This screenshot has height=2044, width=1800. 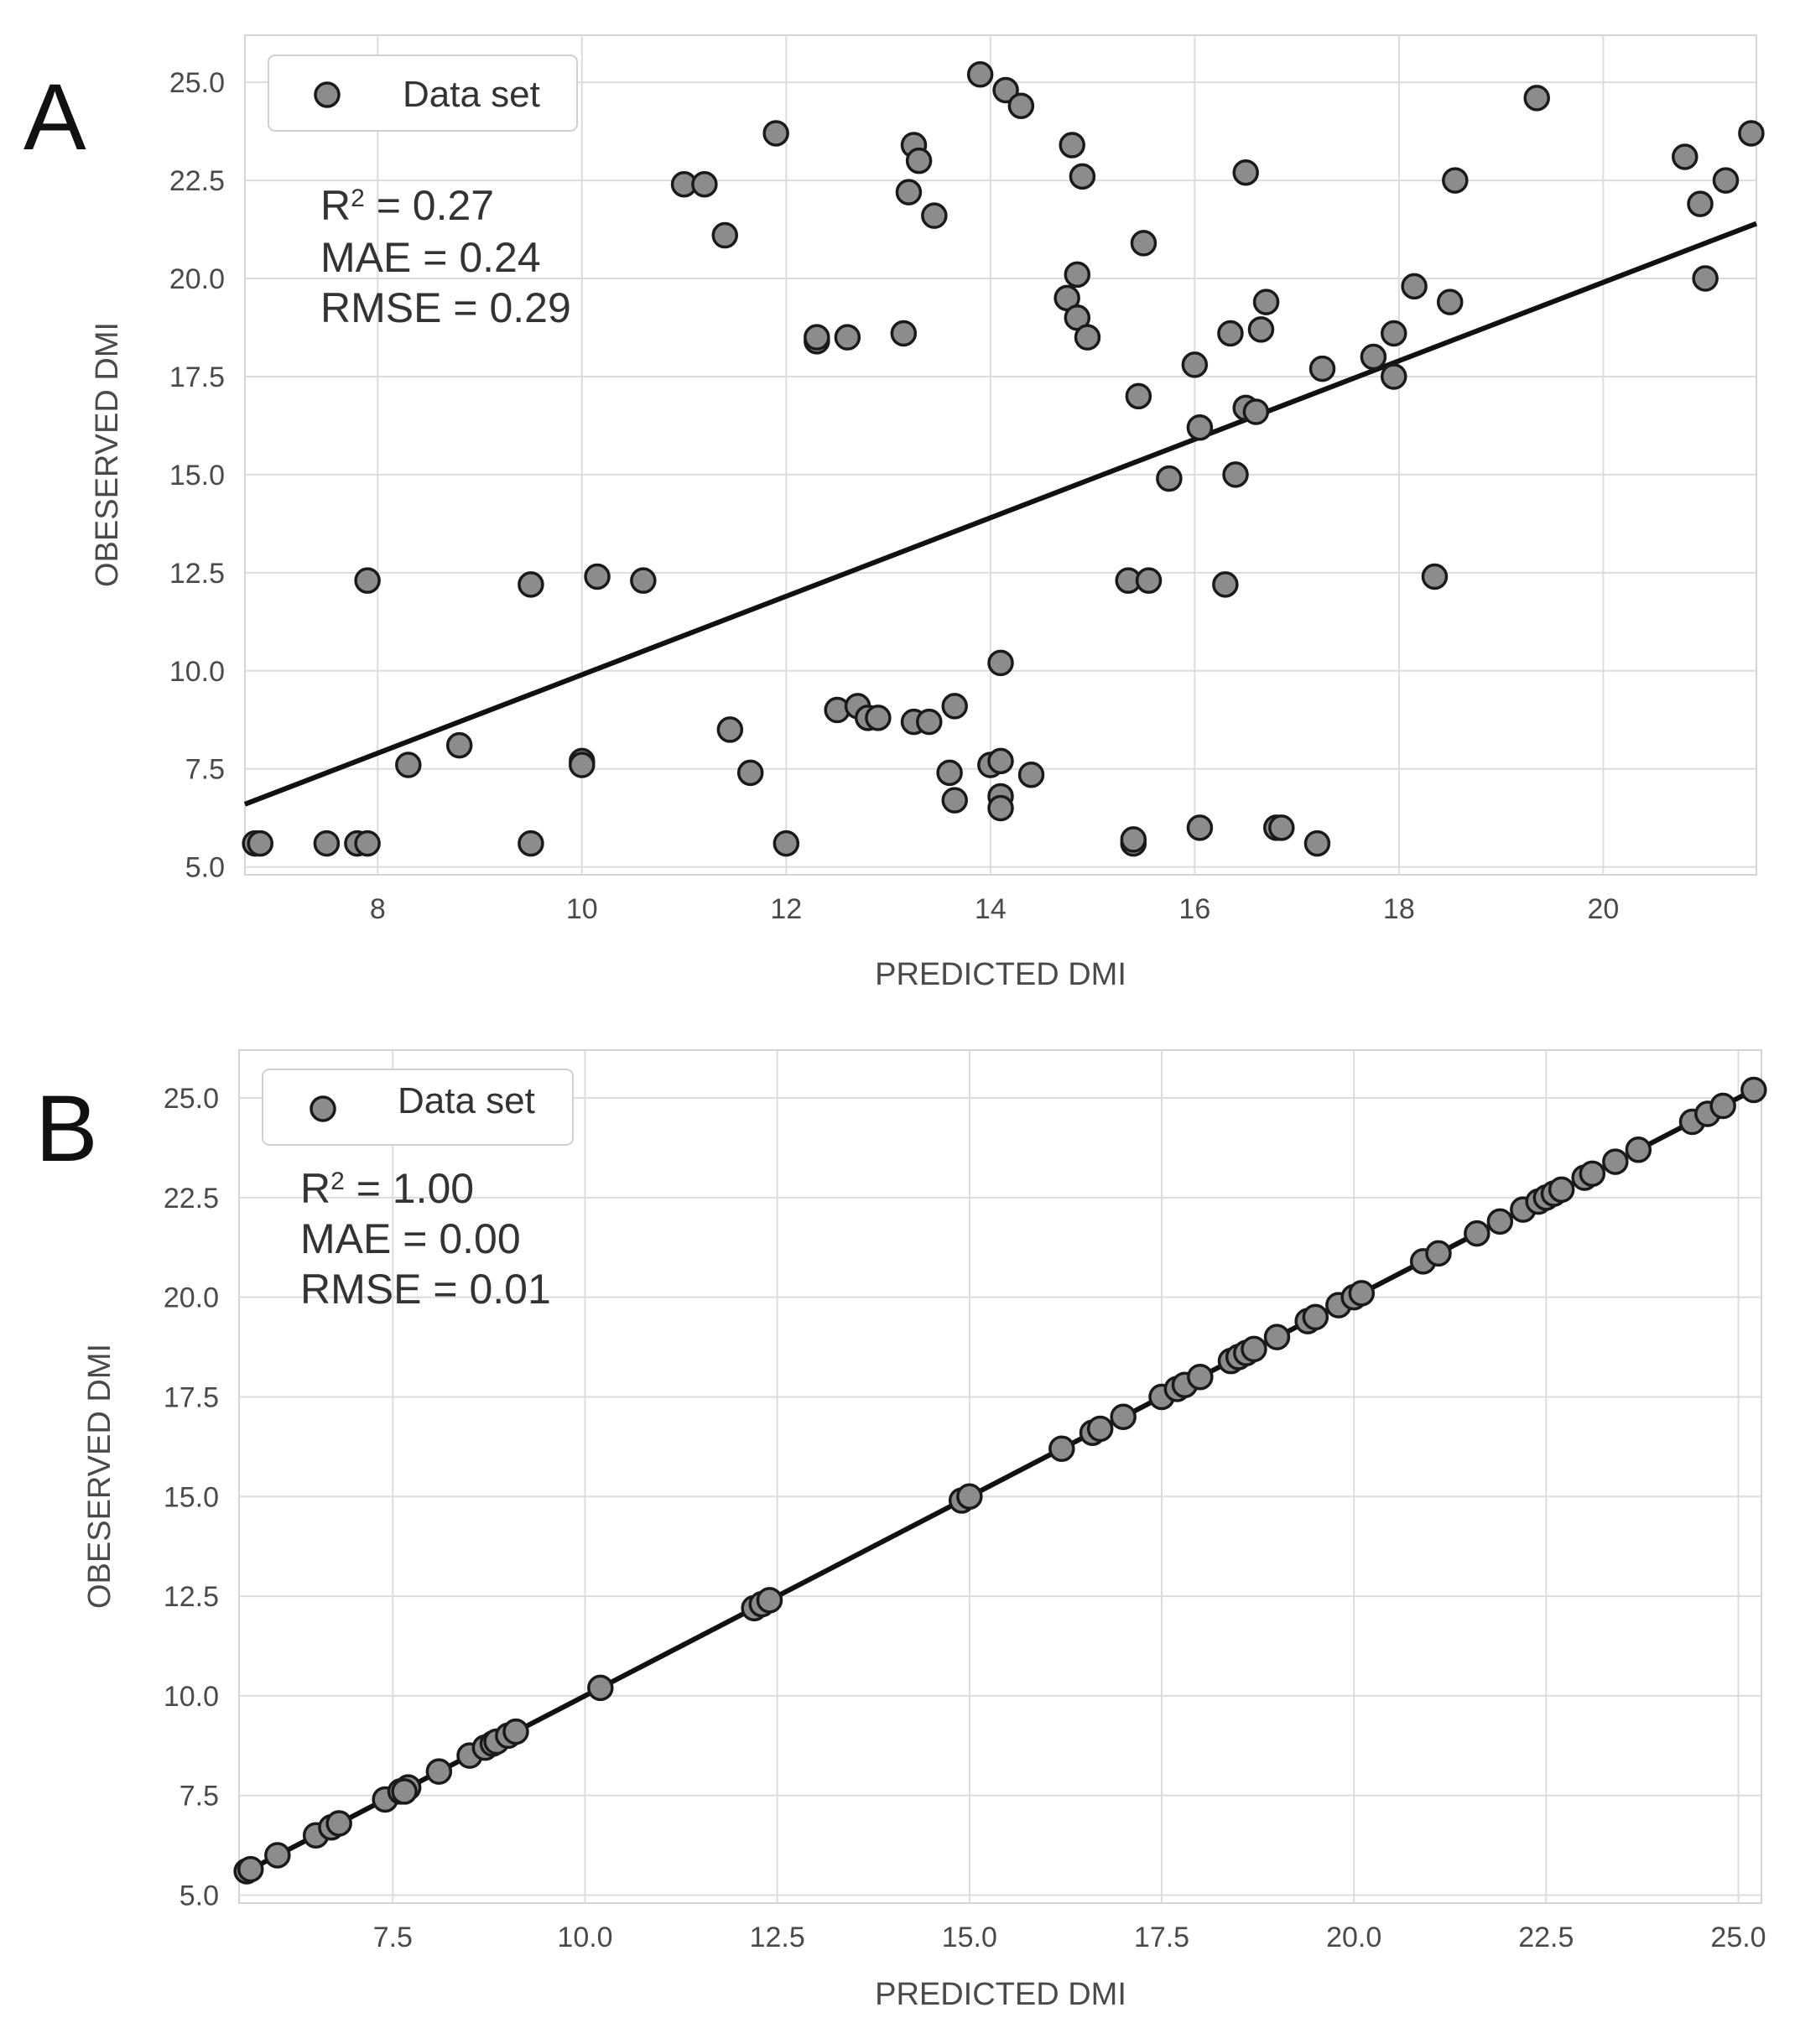 What do you see at coordinates (430, 257) in the screenshot?
I see `mae-value: MAE = 0.24` at bounding box center [430, 257].